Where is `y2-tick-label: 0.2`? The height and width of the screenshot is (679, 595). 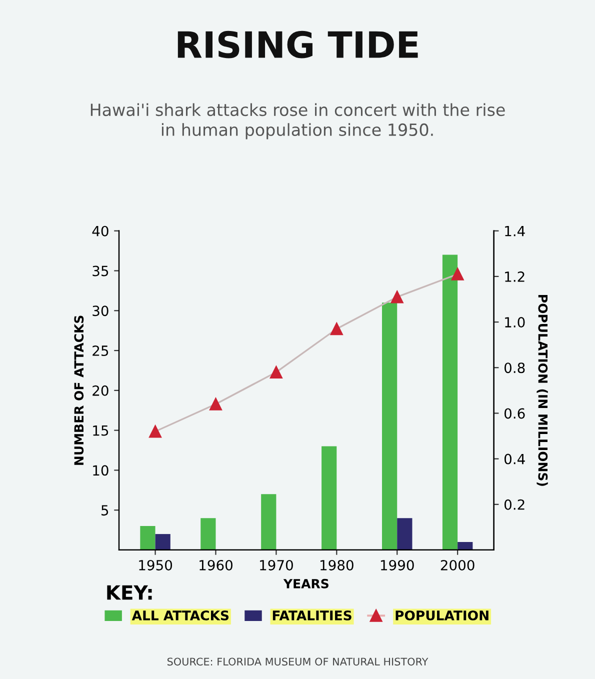
y2-tick-label: 0.2 is located at coordinates (514, 504).